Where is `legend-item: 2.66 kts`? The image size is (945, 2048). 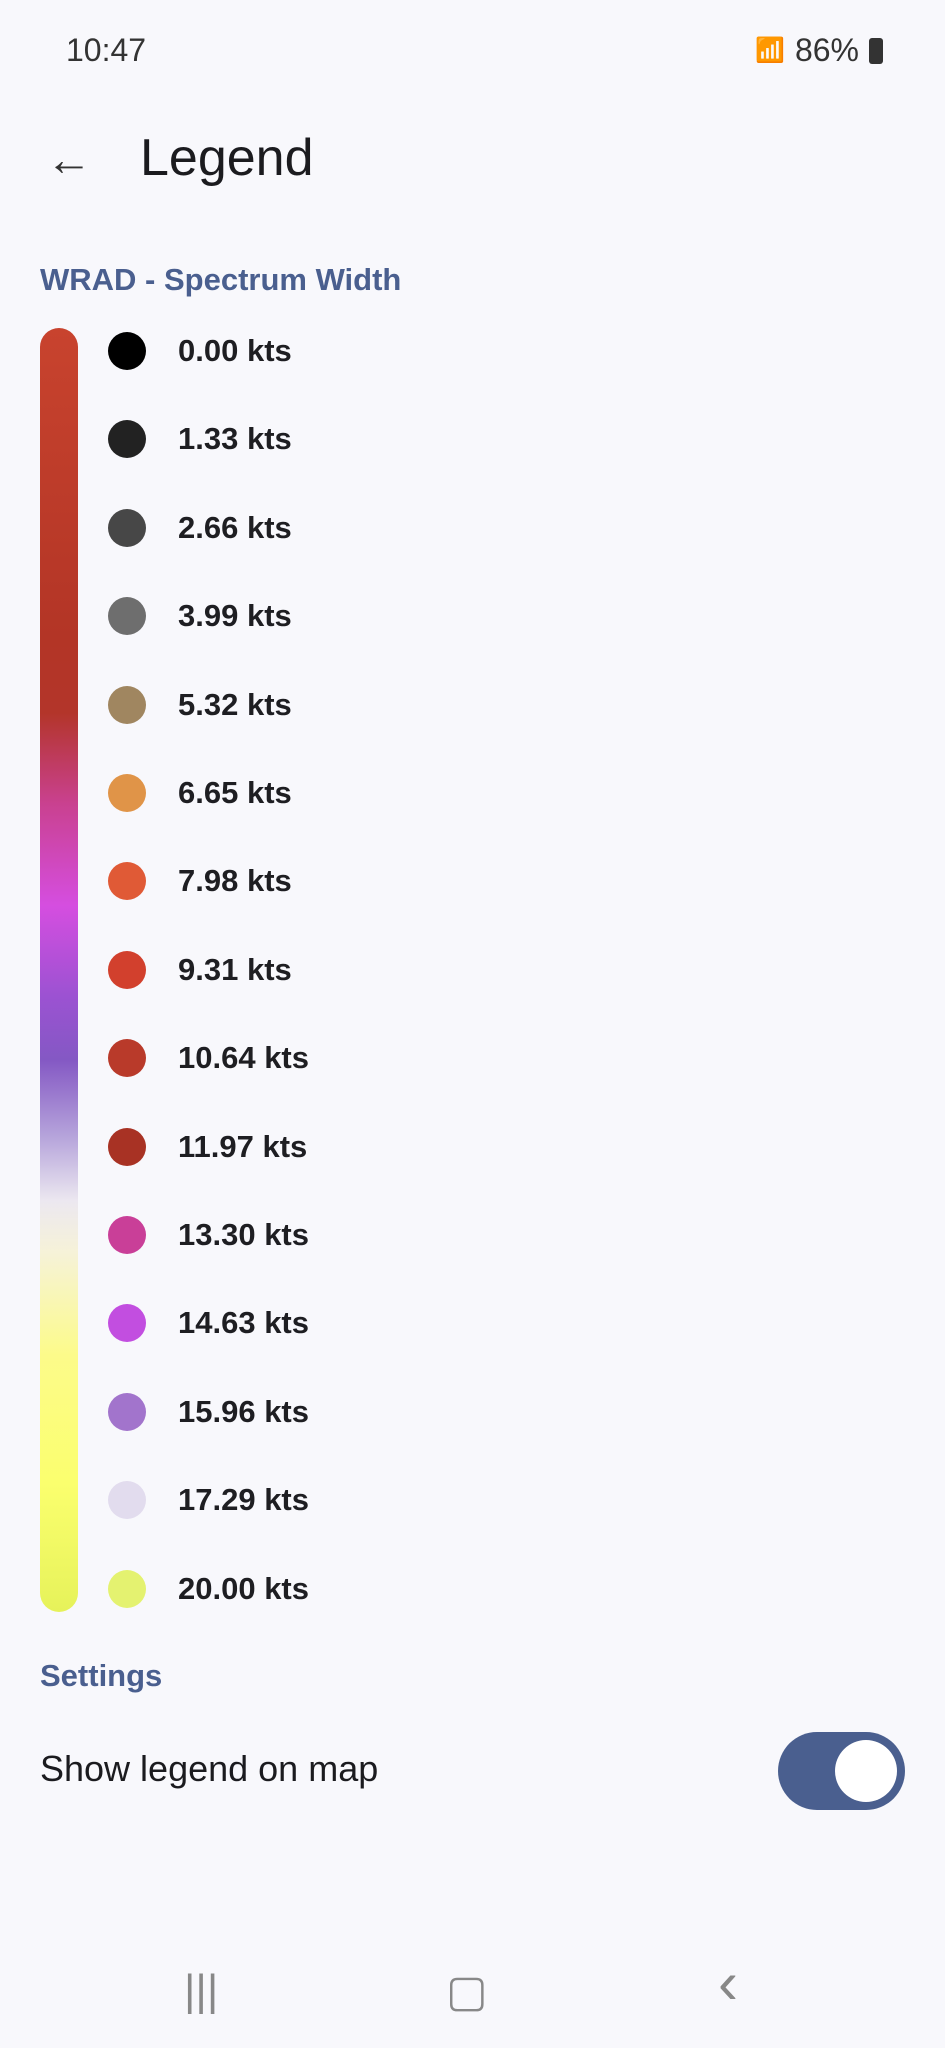
legend-item: 2.66 kts is located at coordinates (200, 528).